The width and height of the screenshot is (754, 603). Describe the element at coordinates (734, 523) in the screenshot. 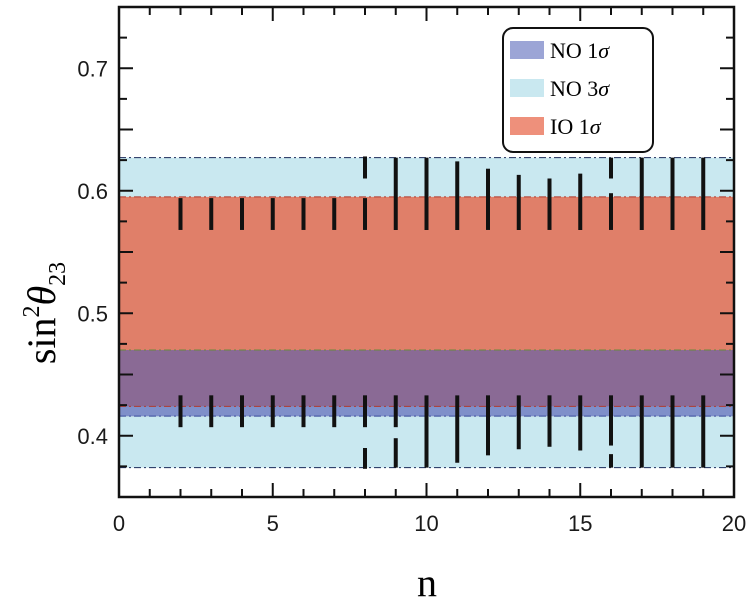

I see `x-tick-label-4: 20` at that location.